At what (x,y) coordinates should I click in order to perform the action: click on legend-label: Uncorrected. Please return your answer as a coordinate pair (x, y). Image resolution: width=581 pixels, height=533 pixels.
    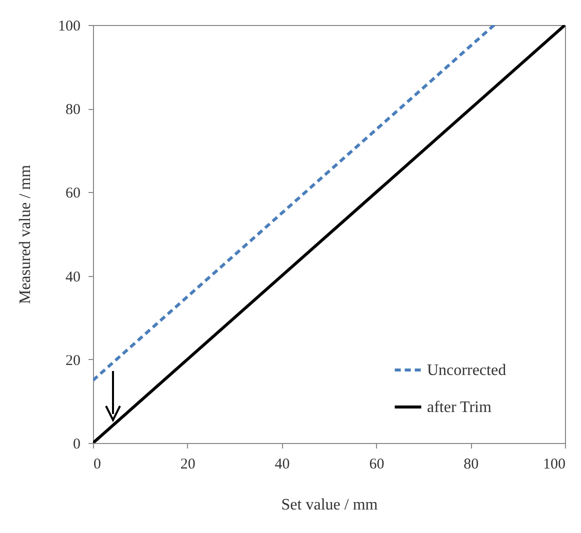
    Looking at the image, I should click on (466, 370).